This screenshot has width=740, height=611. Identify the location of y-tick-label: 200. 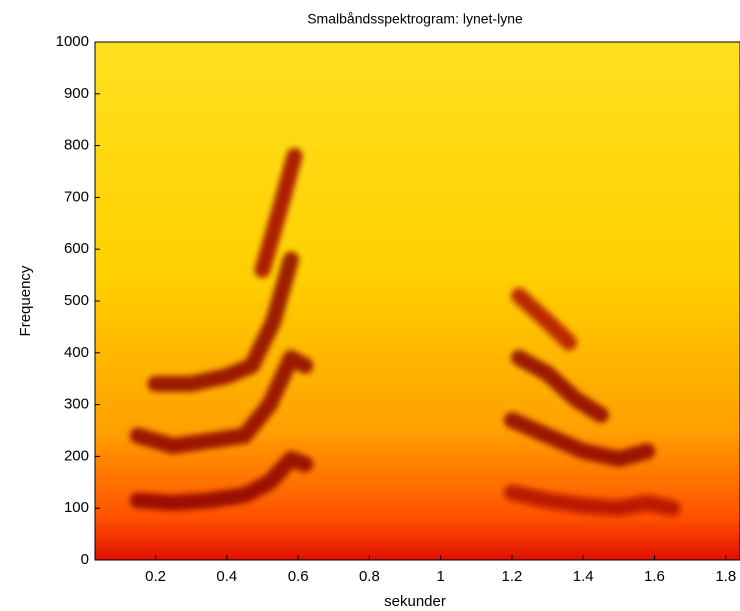
(76, 455).